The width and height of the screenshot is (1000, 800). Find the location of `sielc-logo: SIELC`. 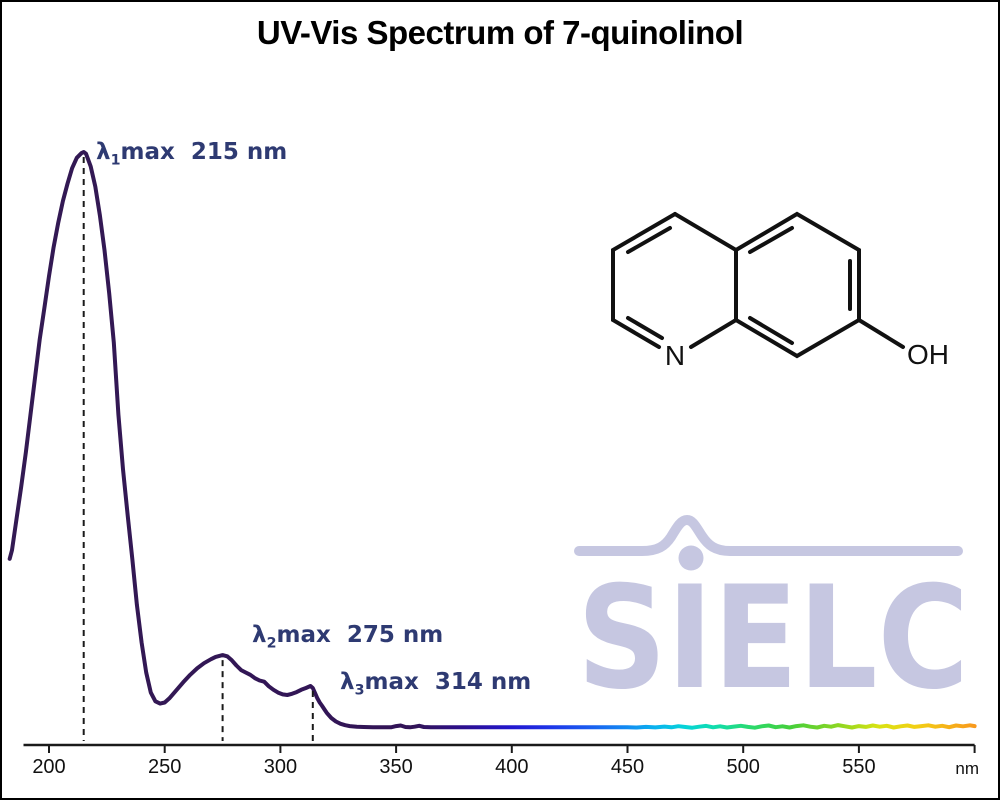

sielc-logo: SIELC is located at coordinates (771, 617).